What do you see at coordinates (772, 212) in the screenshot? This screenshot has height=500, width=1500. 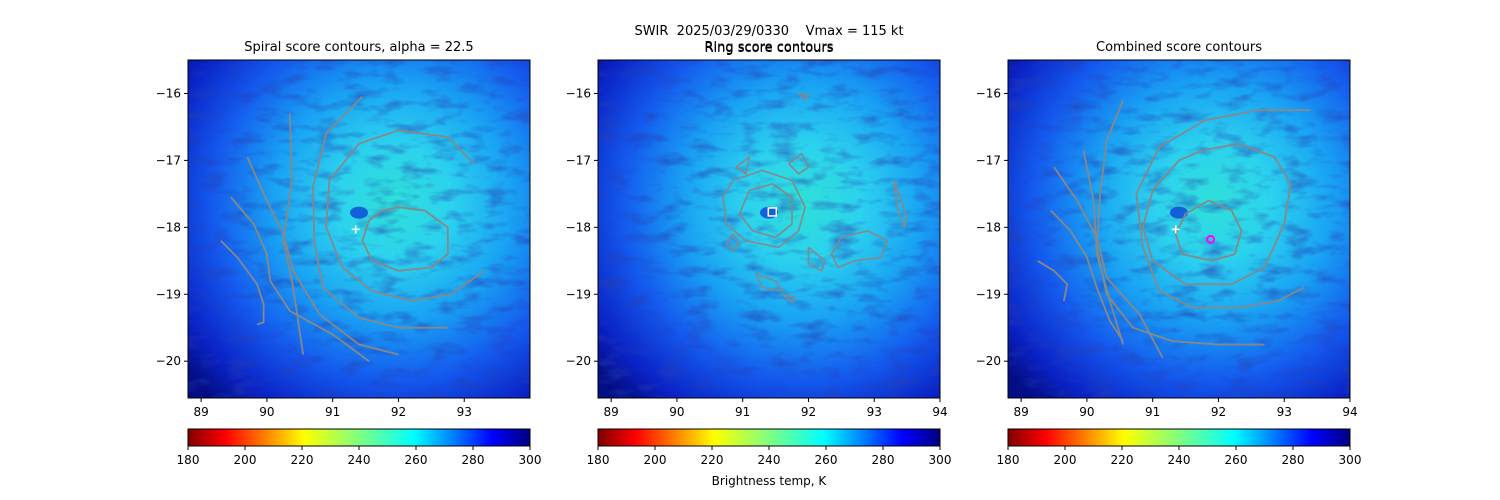 I see `ring-center-marker` at bounding box center [772, 212].